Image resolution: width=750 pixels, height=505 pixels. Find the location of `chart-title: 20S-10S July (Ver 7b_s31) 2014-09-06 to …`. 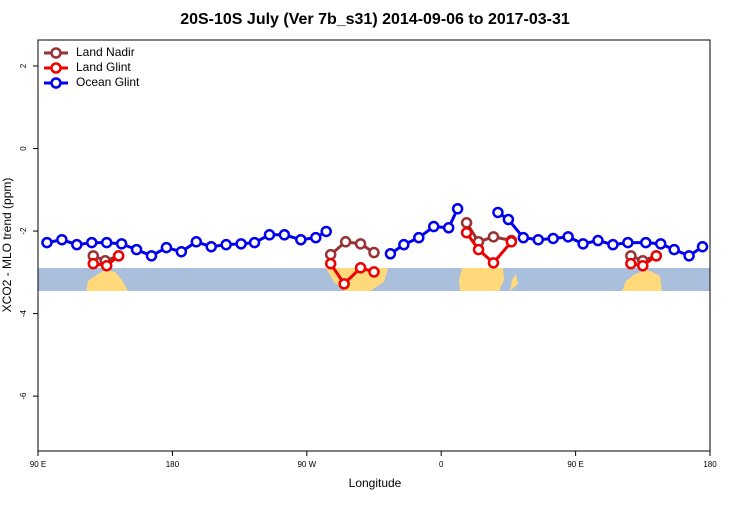

chart-title: 20S-10S July (Ver 7b_s31) 2014-09-06 to … is located at coordinates (375, 19).